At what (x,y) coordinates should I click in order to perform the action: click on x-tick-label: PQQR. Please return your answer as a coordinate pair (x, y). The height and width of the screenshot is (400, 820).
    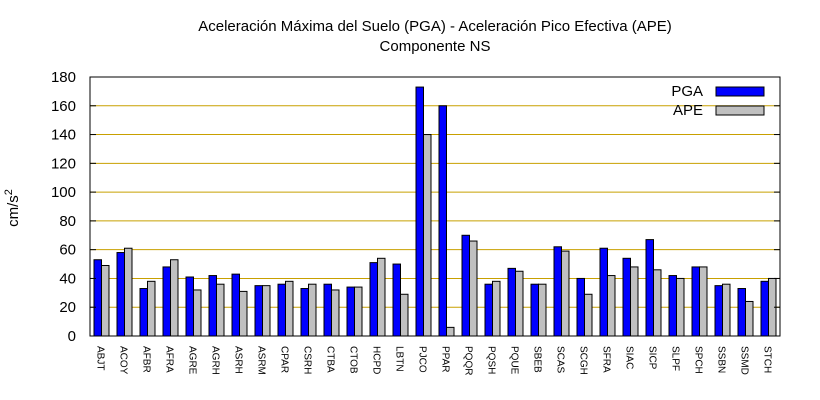
    Looking at the image, I should click on (468, 360).